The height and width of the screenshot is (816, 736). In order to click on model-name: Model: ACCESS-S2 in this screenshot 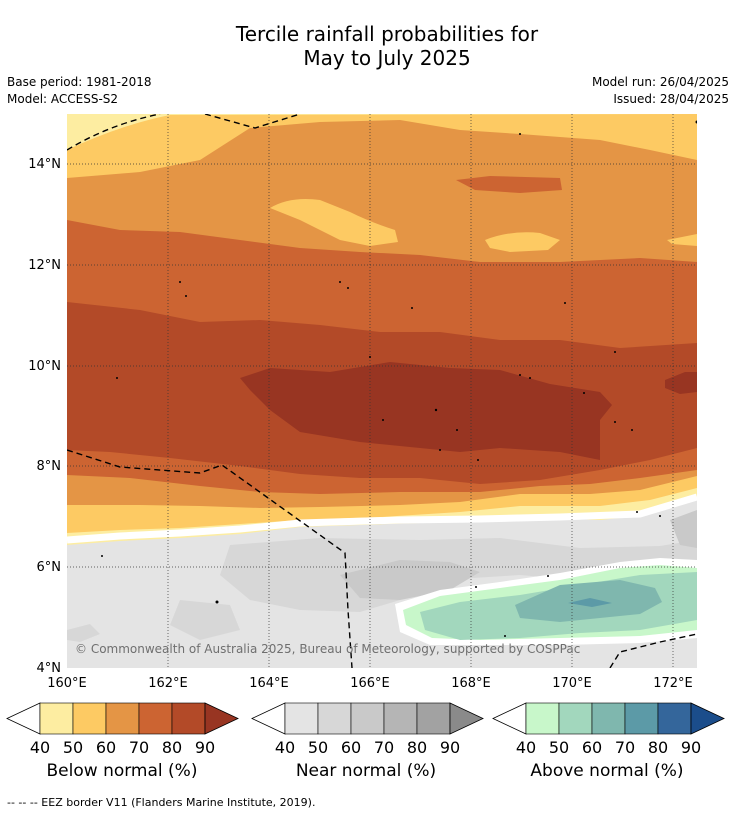, I will do `click(63, 99)`.